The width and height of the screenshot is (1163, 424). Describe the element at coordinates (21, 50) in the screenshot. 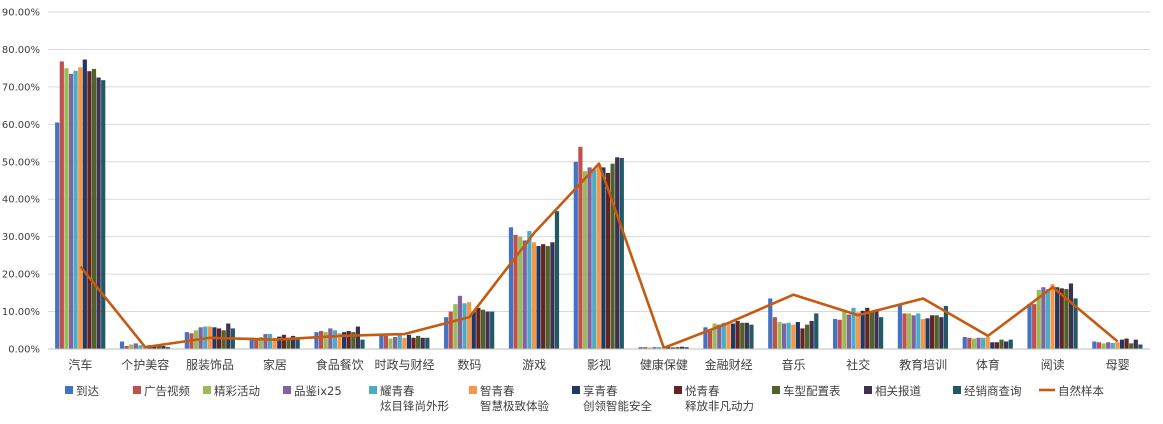

I see `y-tick-label: 80.00%` at that location.